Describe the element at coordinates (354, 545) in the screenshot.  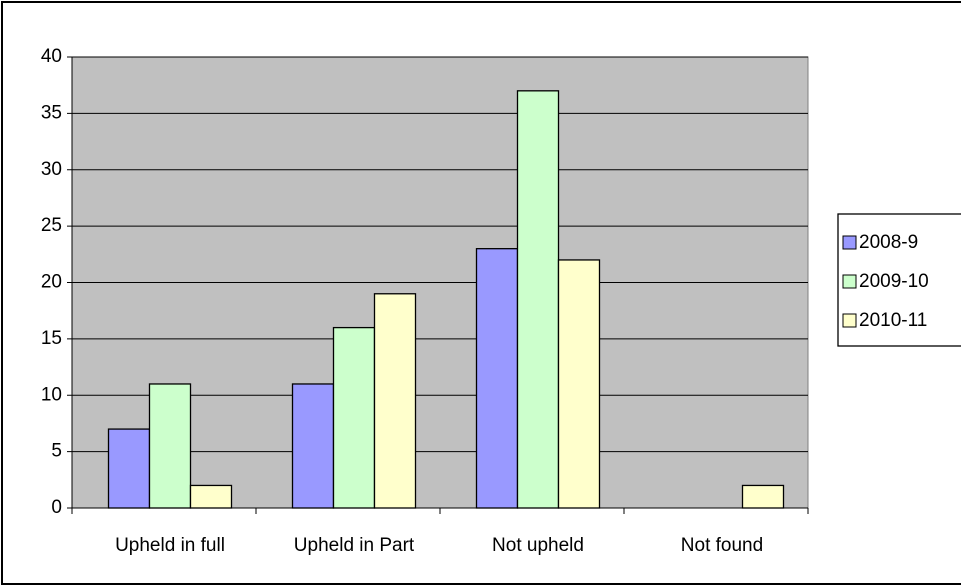
I see `x-tick-label: Upheld in Part` at that location.